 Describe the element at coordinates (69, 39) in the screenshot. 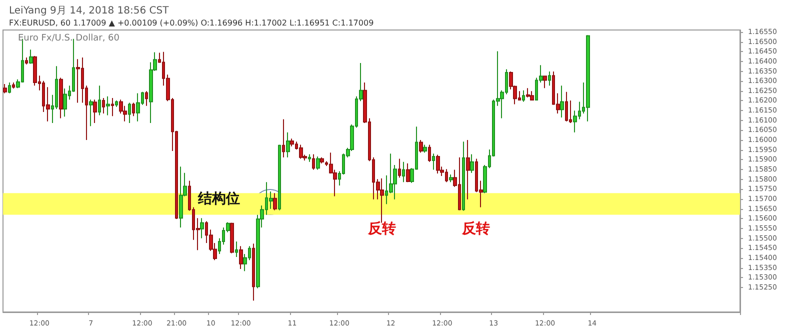

I see `annotation: Euro Fx/U.S. Dollar, 60` at that location.